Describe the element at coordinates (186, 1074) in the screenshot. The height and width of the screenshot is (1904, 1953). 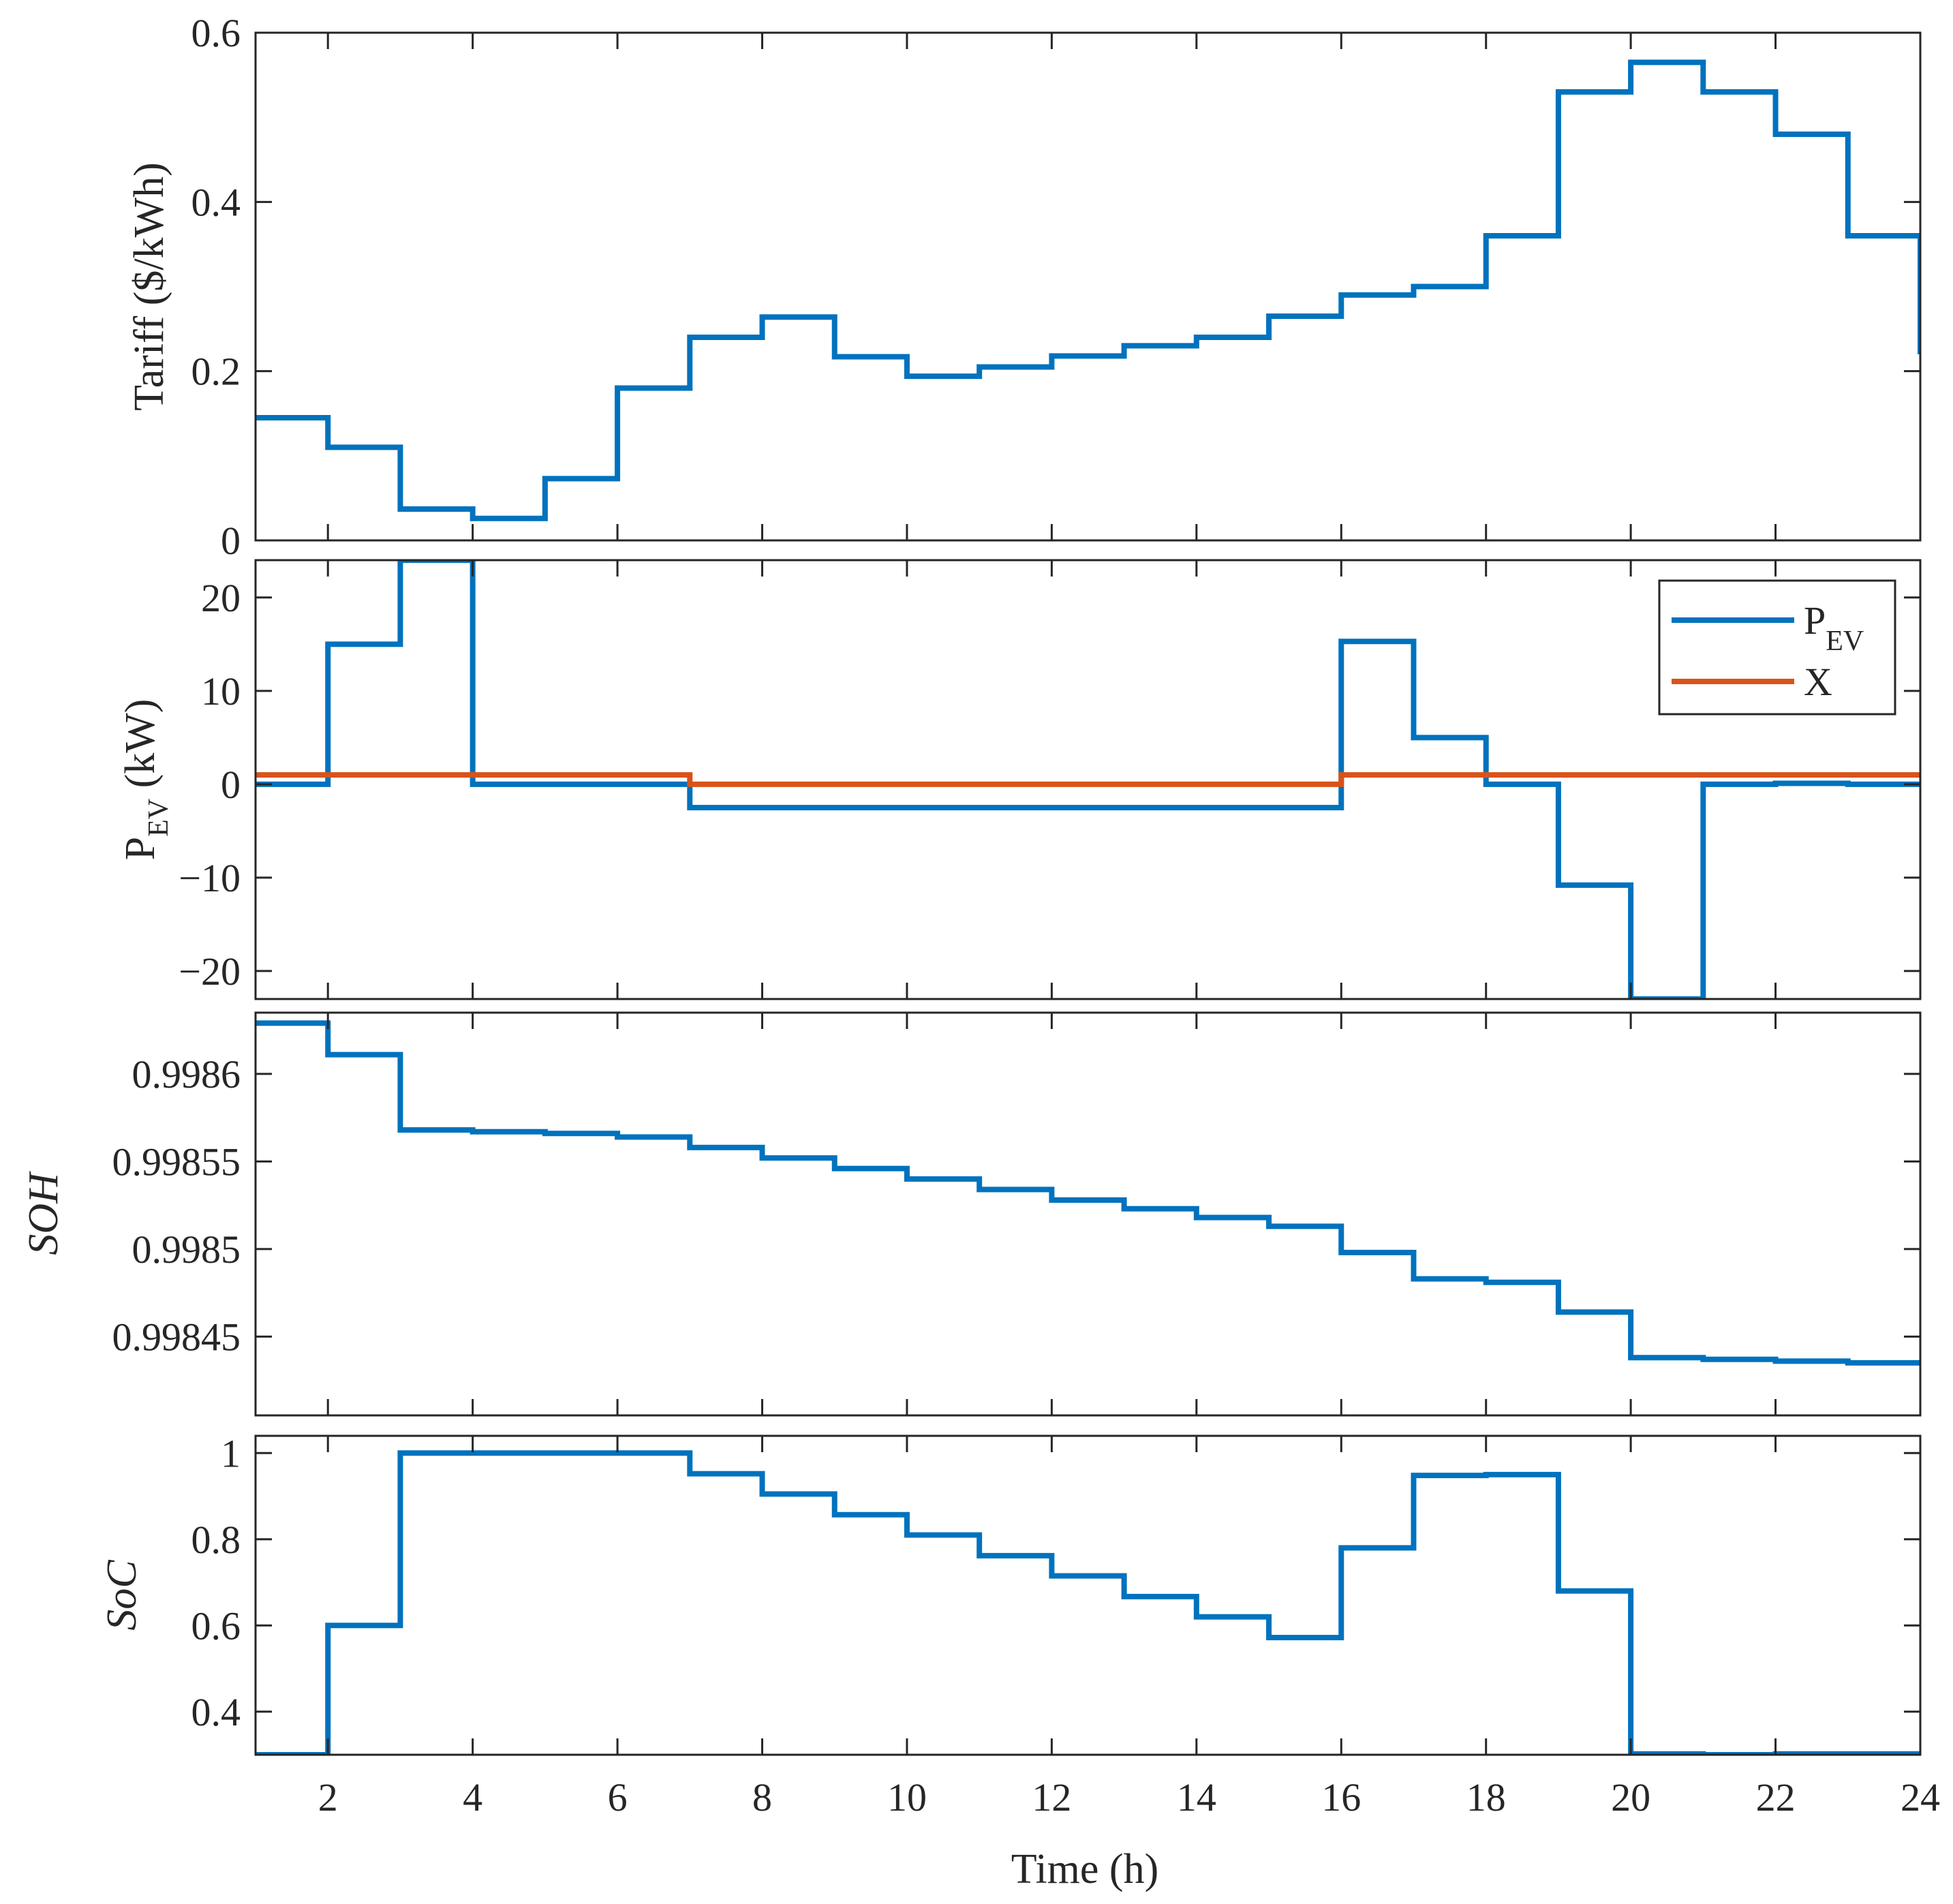
I see `y-tick-label: 0.9986` at that location.